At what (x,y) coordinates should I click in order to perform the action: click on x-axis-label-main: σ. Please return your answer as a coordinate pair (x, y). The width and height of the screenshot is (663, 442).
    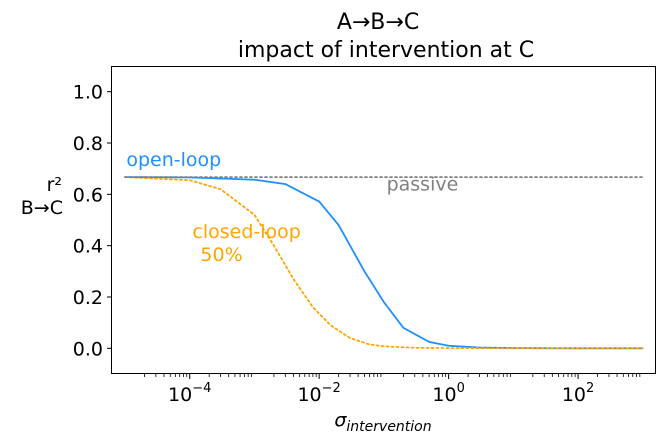
    Looking at the image, I should click on (340, 420).